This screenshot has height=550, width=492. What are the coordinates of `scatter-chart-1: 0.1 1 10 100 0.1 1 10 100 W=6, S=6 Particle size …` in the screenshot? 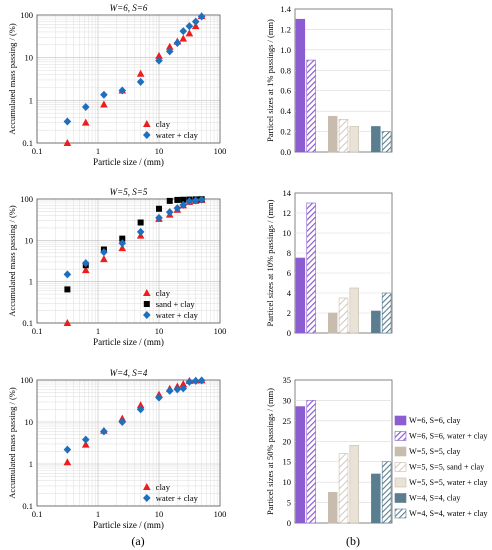 It's located at (116, 85).